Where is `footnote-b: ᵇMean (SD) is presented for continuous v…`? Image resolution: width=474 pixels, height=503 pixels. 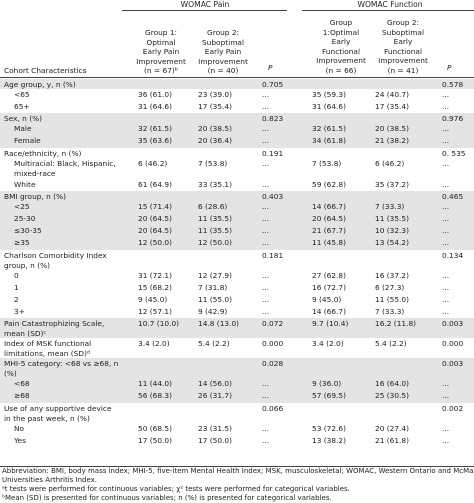 footnote-b: ᵇMean (SD) is presented for continuous v… is located at coordinates (167, 498).